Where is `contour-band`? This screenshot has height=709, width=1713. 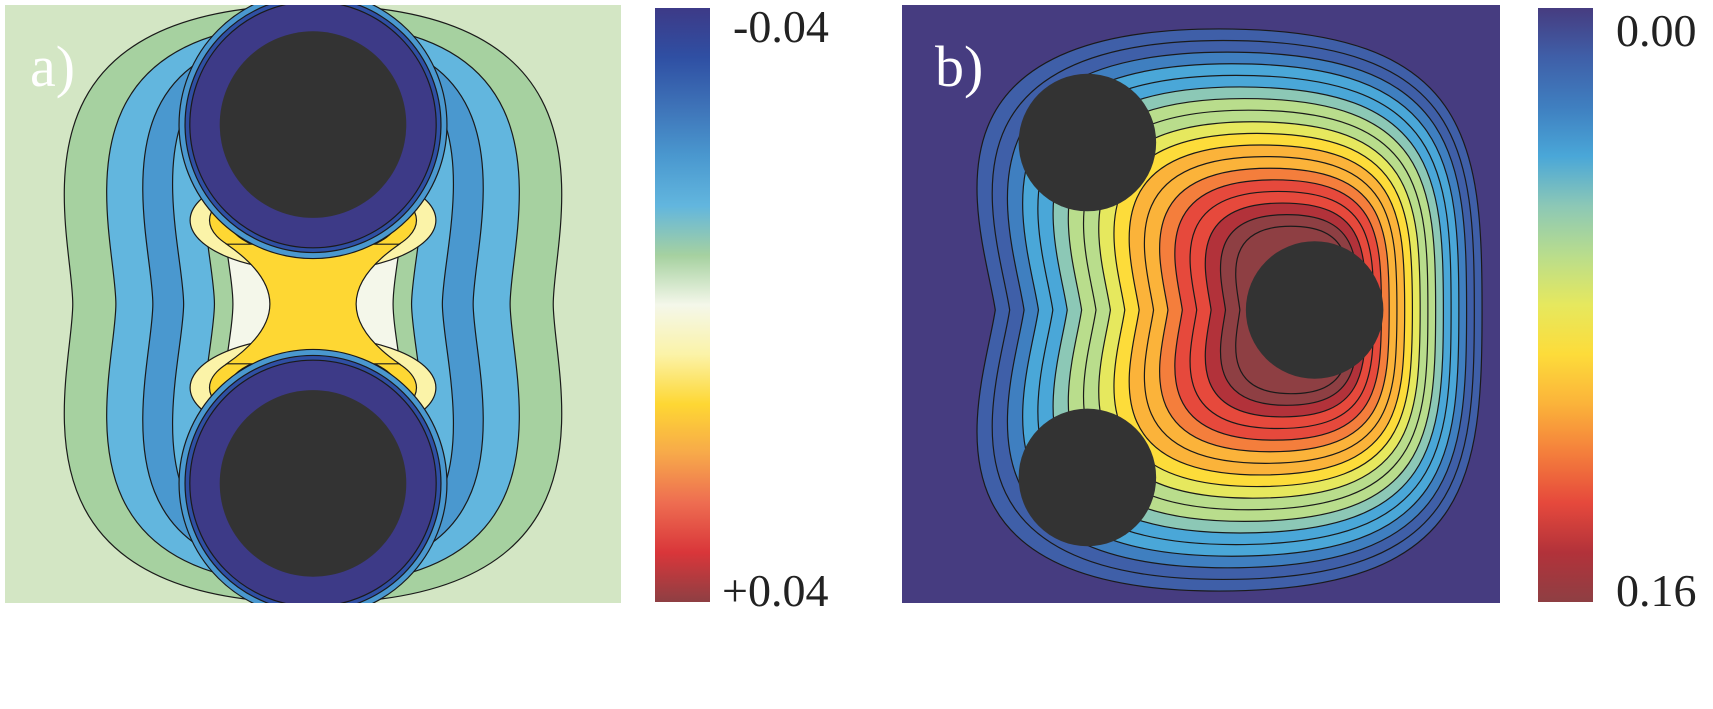 contour-band is located at coordinates (313, 304).